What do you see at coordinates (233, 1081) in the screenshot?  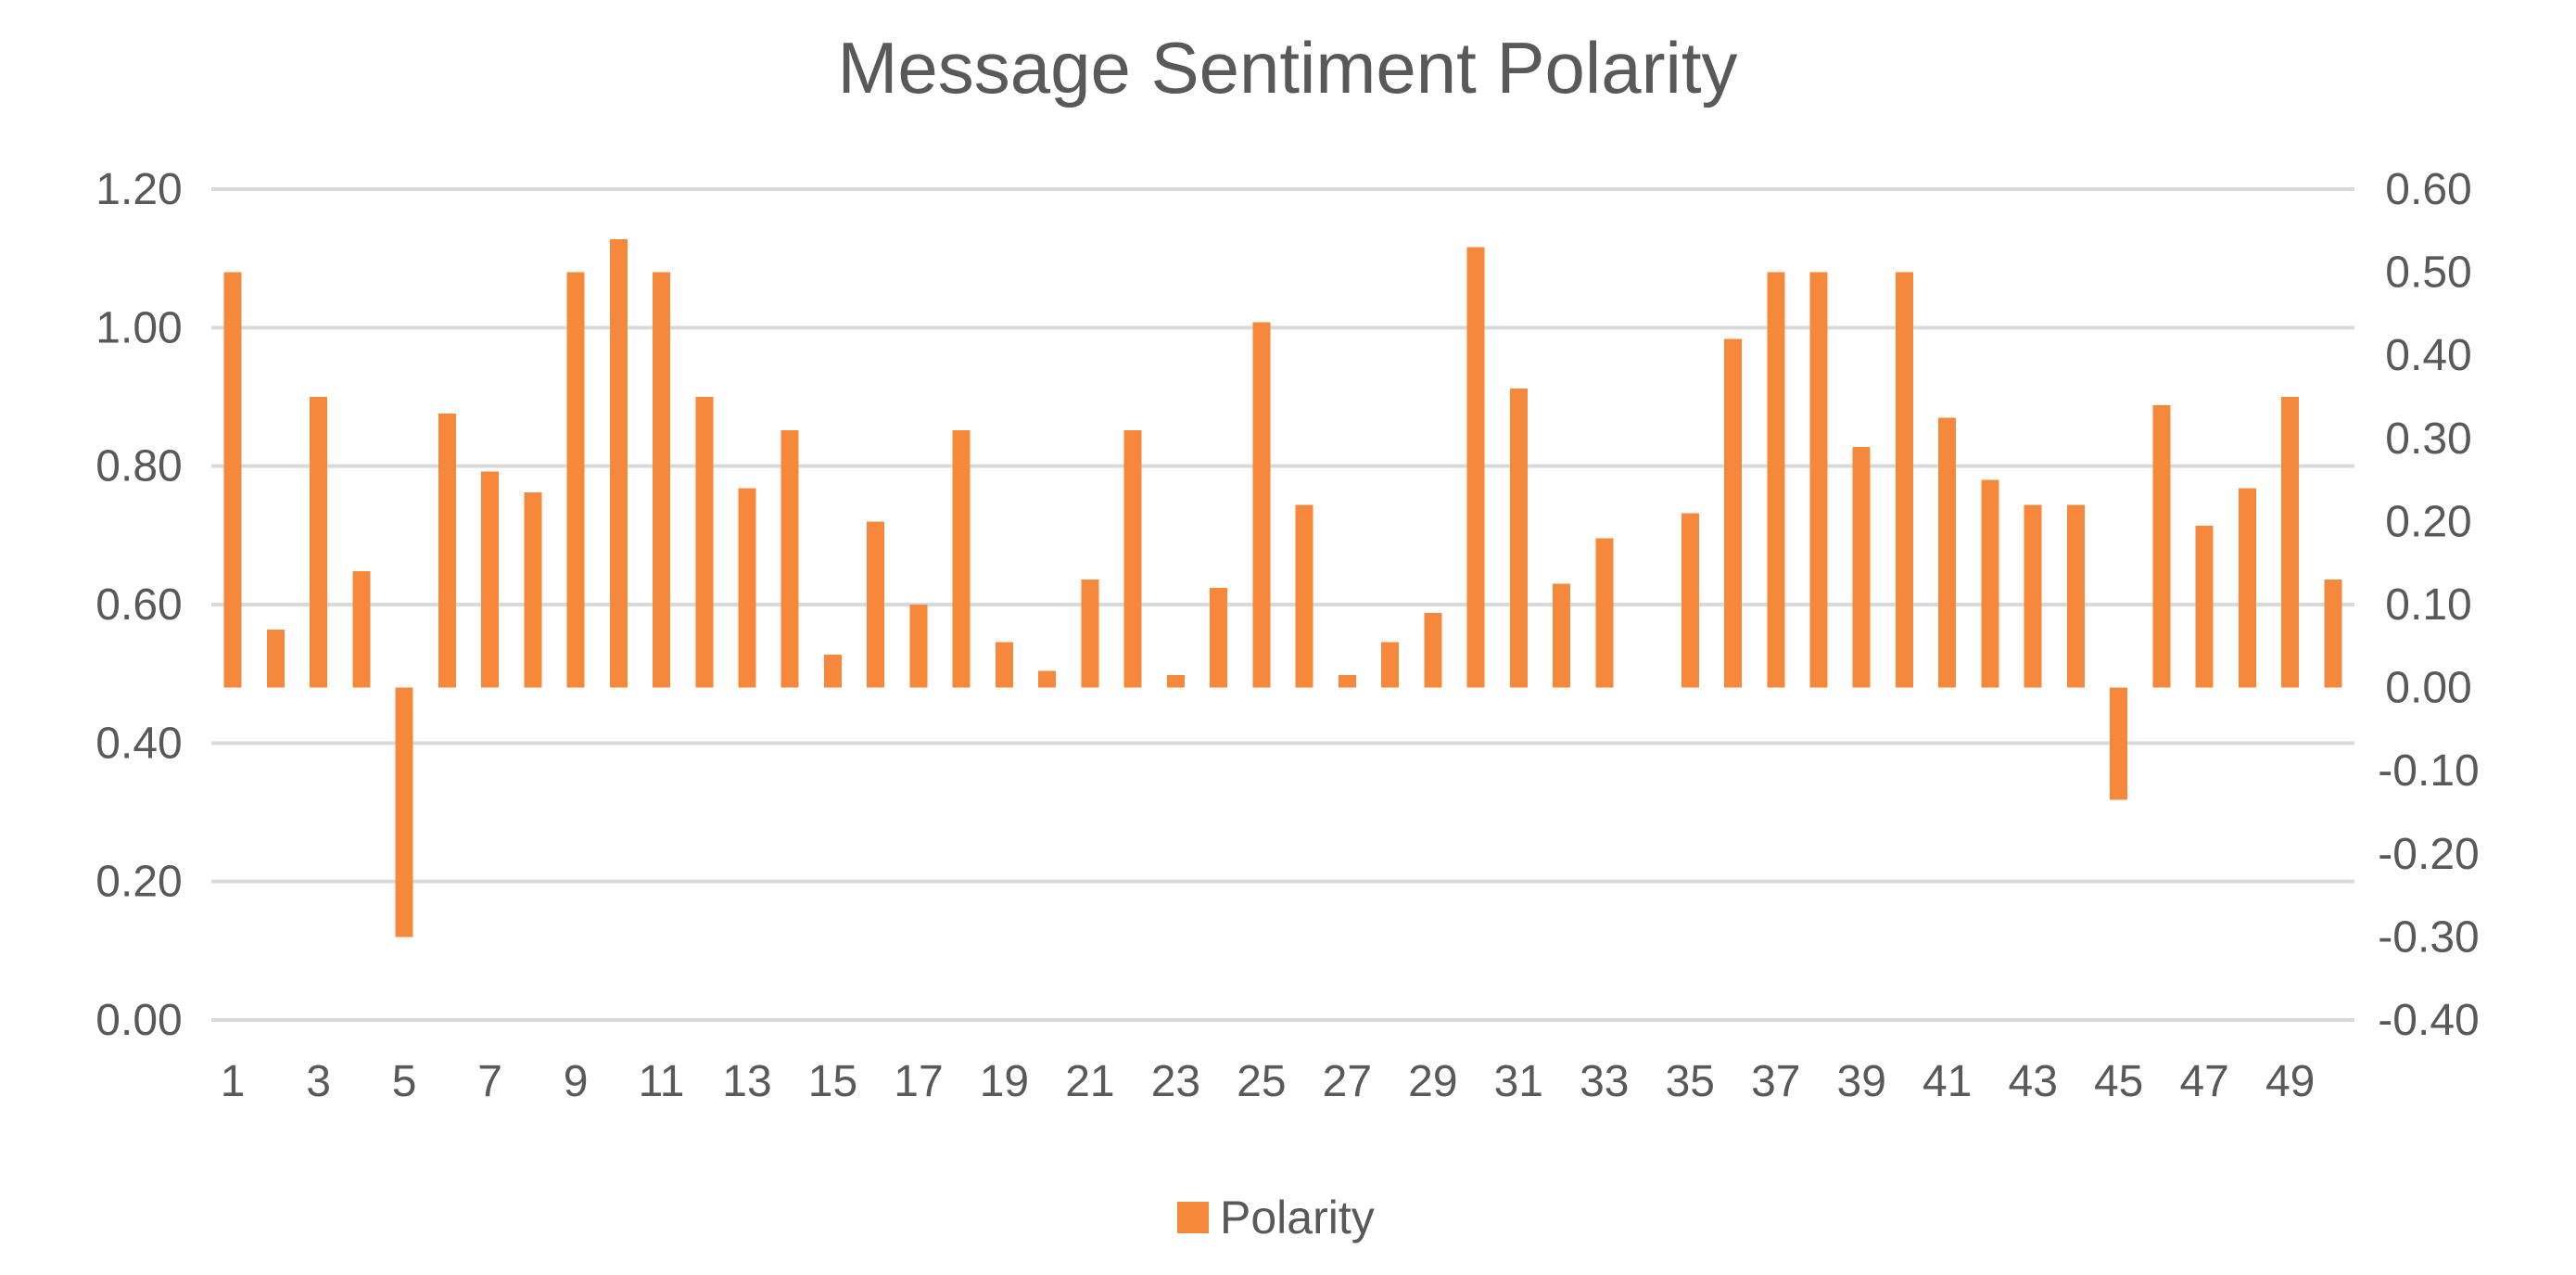 I see `x-axis-tick-label: 1` at bounding box center [233, 1081].